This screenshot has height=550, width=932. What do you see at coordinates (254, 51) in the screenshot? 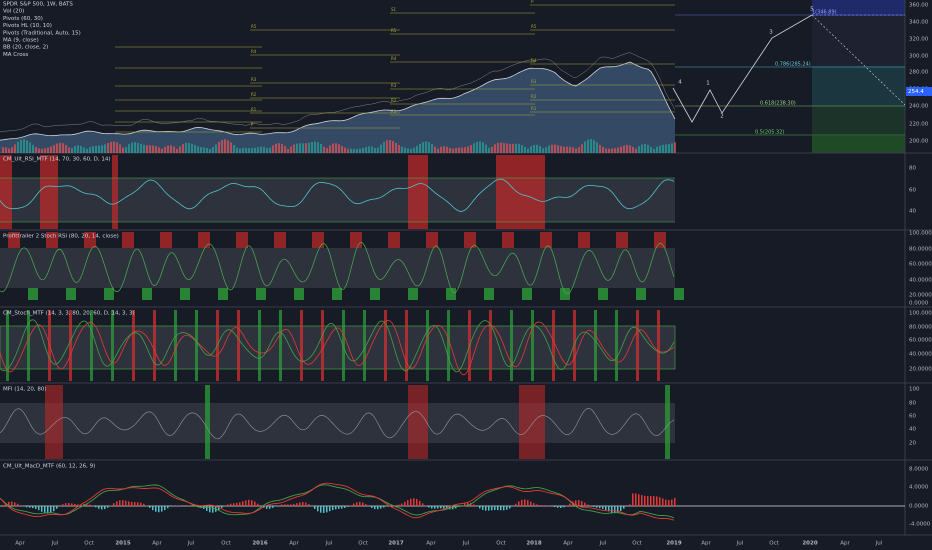
I see `pivot-label: R4` at bounding box center [254, 51].